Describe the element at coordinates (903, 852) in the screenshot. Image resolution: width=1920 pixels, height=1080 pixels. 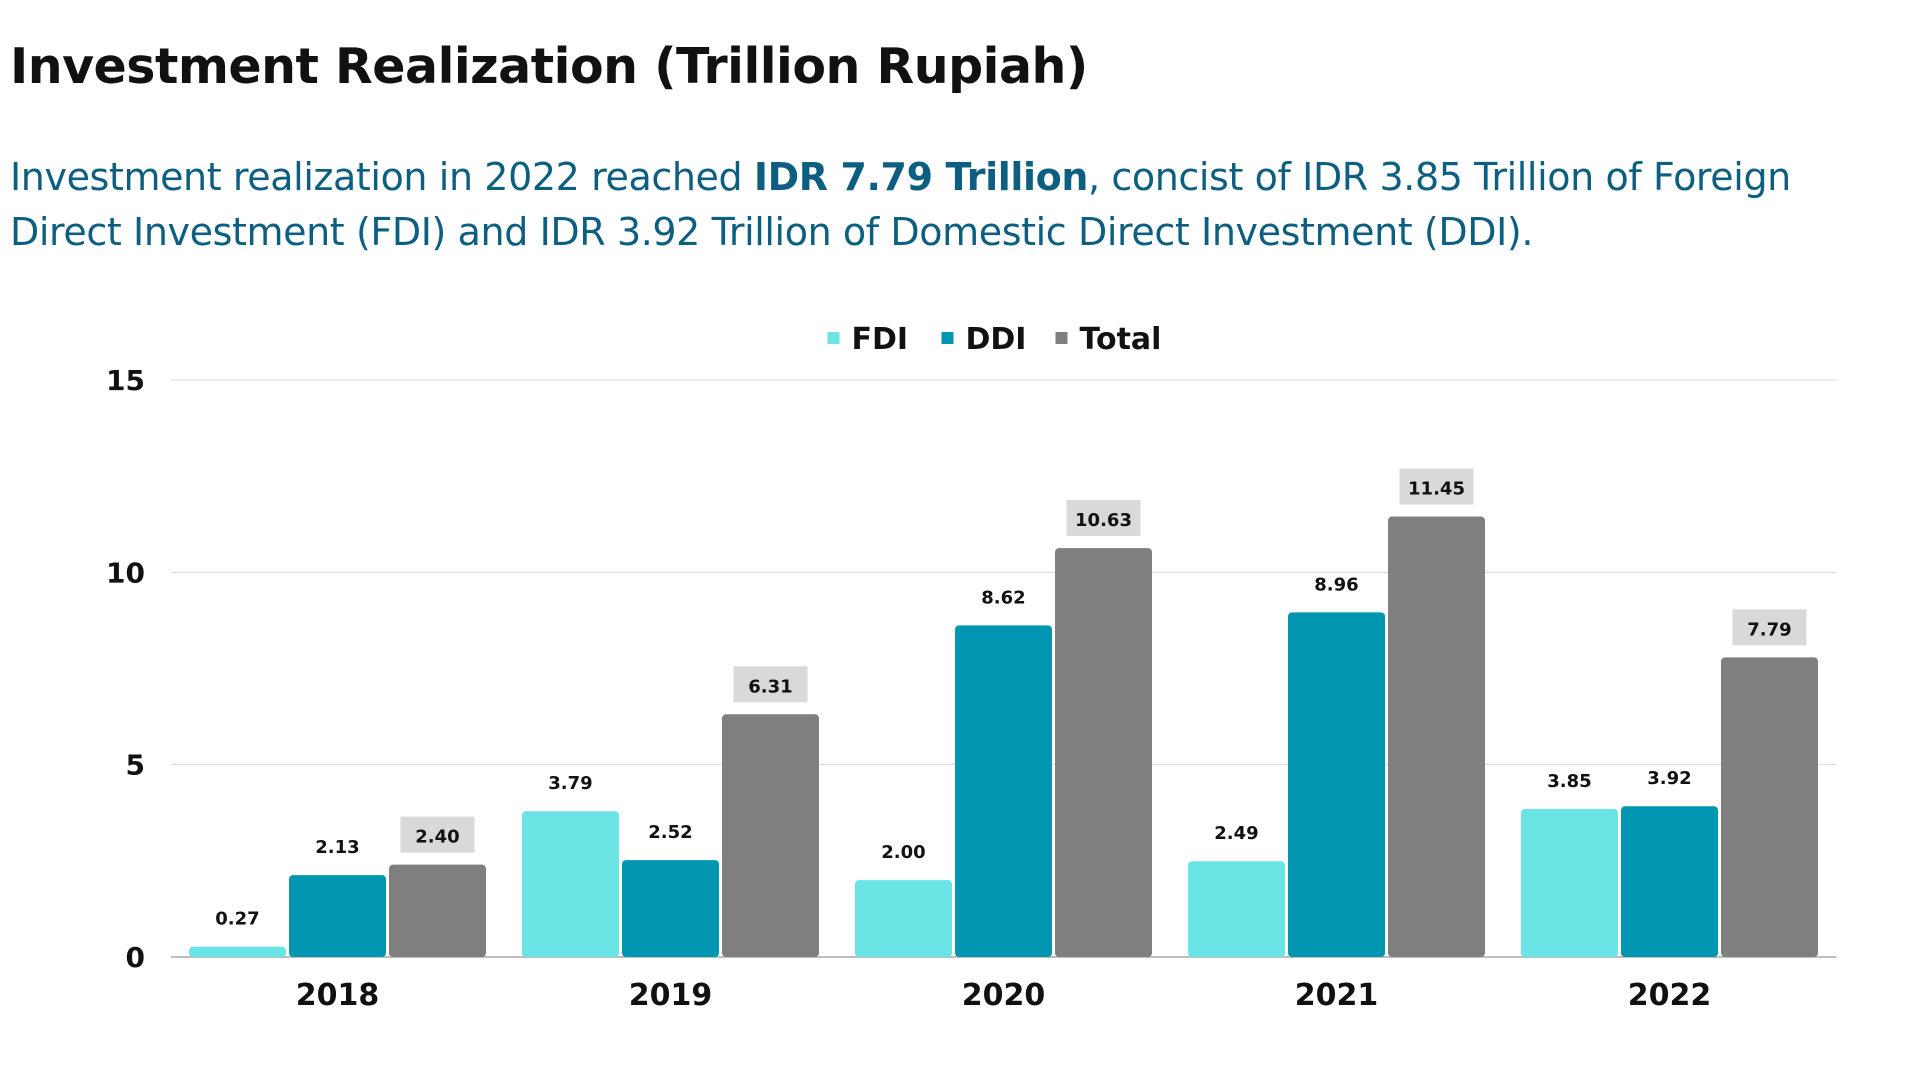
I see `data-label-fdi-2020: 2.00` at that location.